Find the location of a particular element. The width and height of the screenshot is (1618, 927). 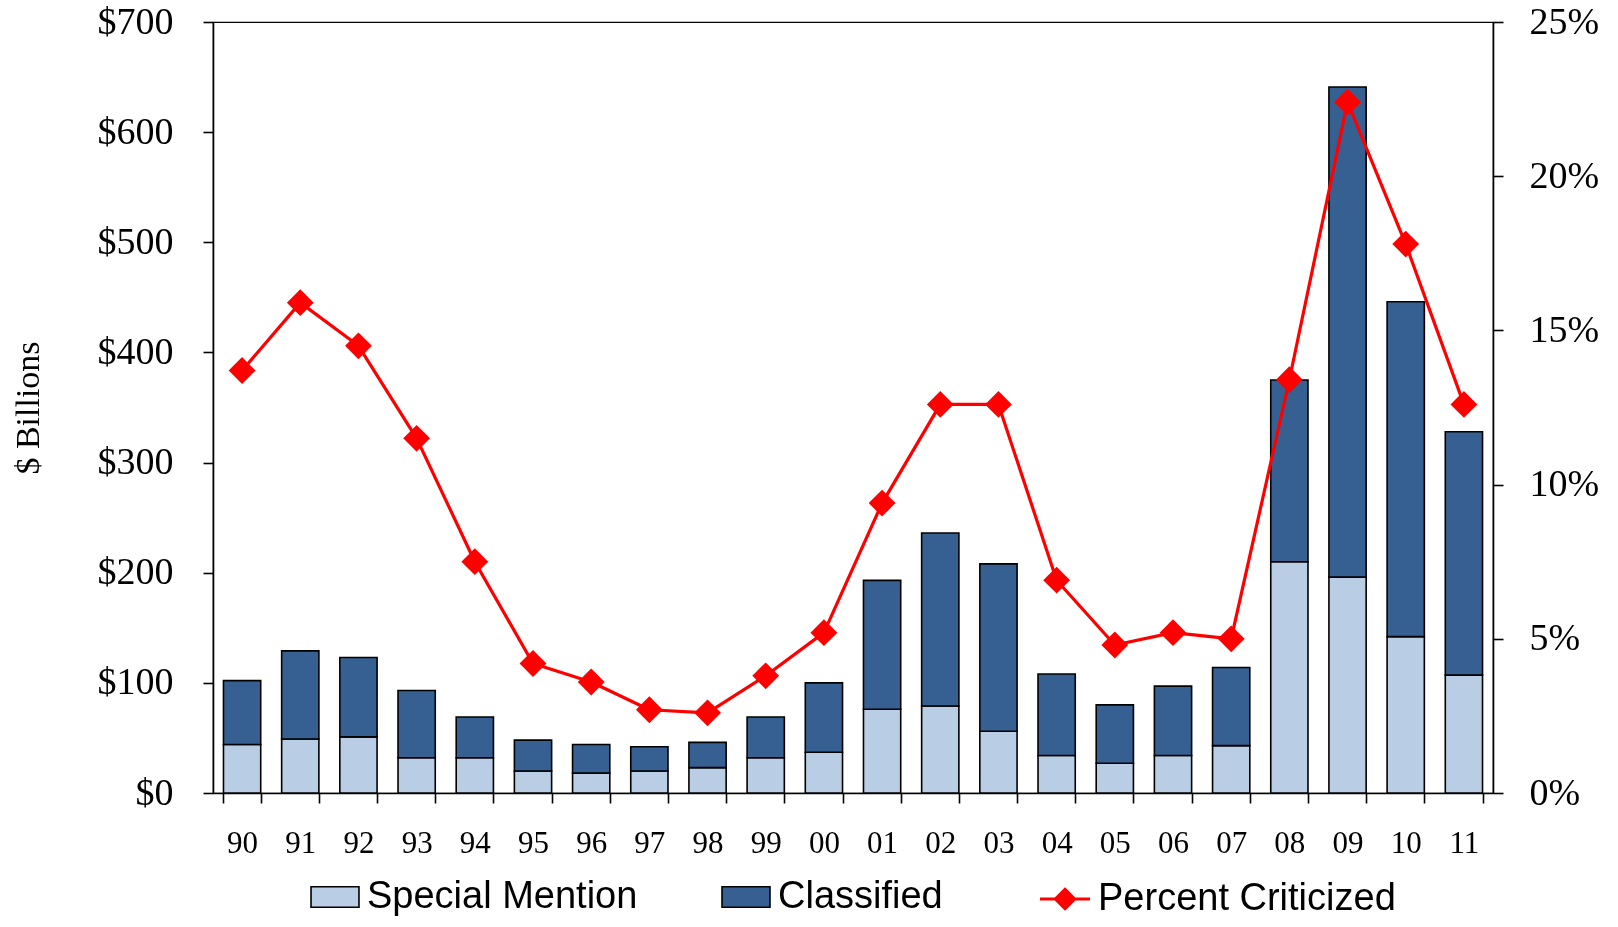

x-tick-label: 08 is located at coordinates (1290, 842).